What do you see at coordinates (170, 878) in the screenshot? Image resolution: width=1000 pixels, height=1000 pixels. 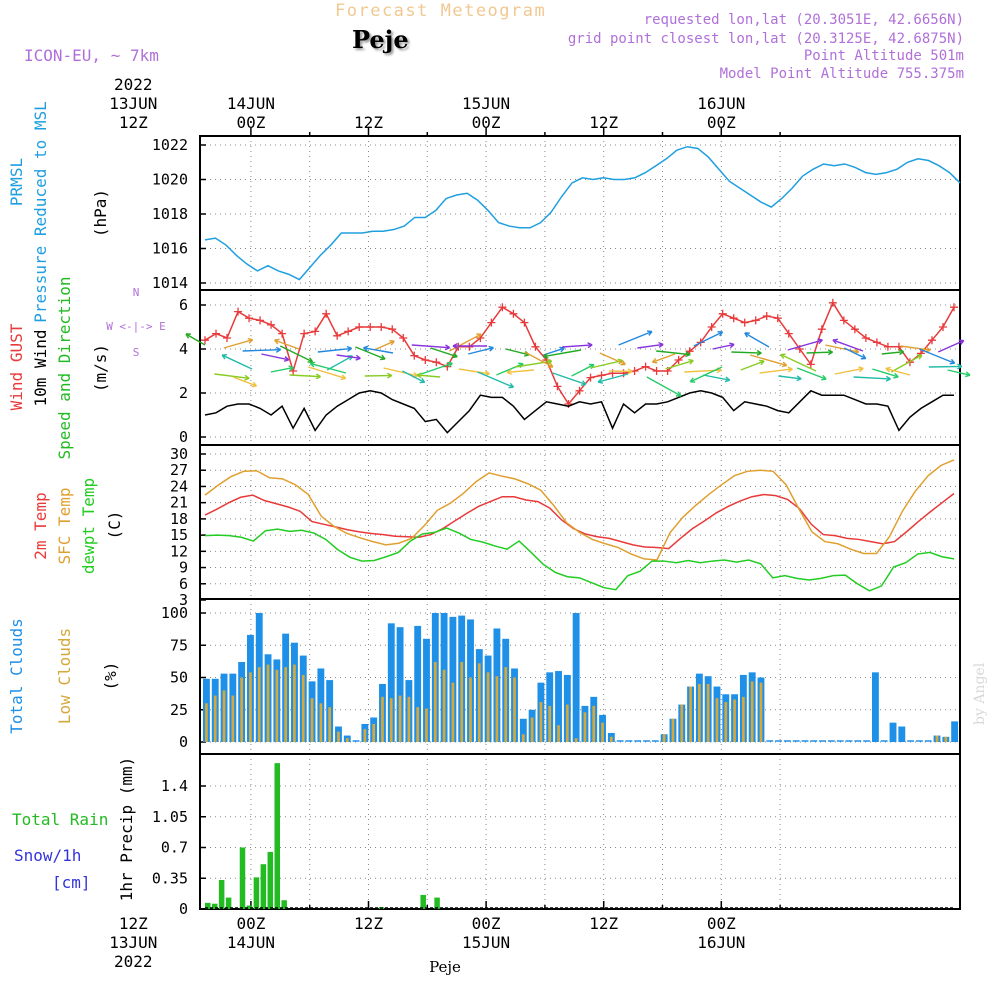 I see `y-tick-label: 0.35` at bounding box center [170, 878].